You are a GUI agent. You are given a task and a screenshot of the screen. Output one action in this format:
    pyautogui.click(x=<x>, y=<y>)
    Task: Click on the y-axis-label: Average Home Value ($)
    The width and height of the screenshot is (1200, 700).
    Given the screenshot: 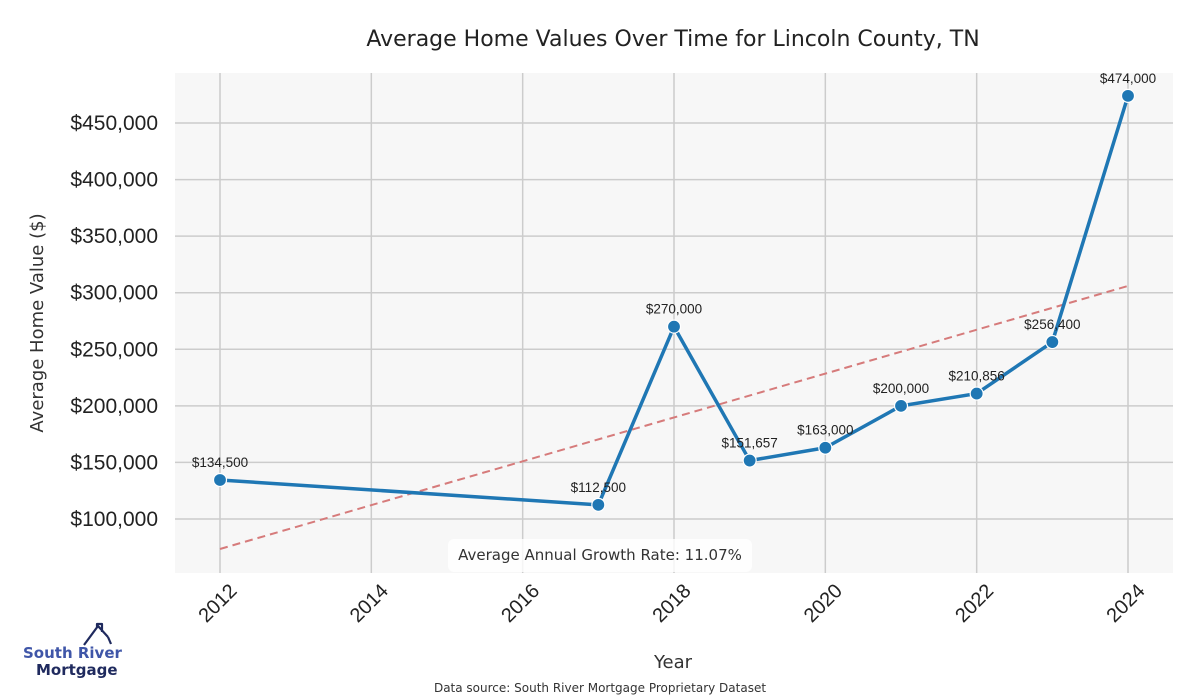 What is the action you would take?
    pyautogui.click(x=37, y=322)
    